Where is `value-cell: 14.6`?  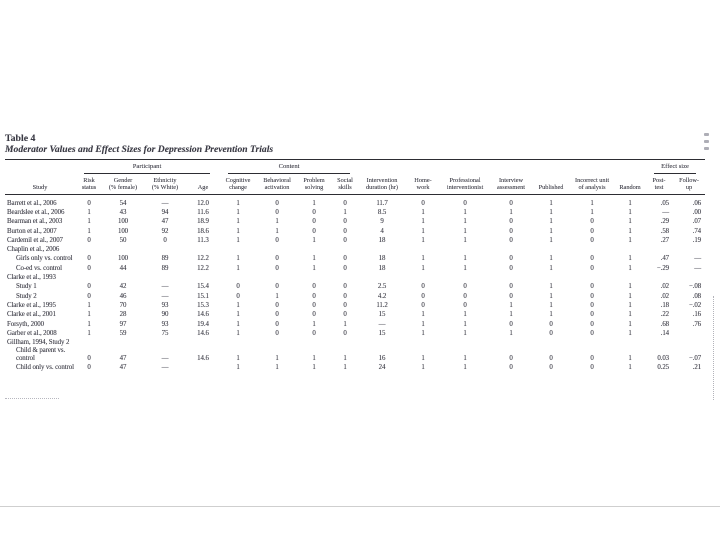 value-cell: 14.6 is located at coordinates (203, 333).